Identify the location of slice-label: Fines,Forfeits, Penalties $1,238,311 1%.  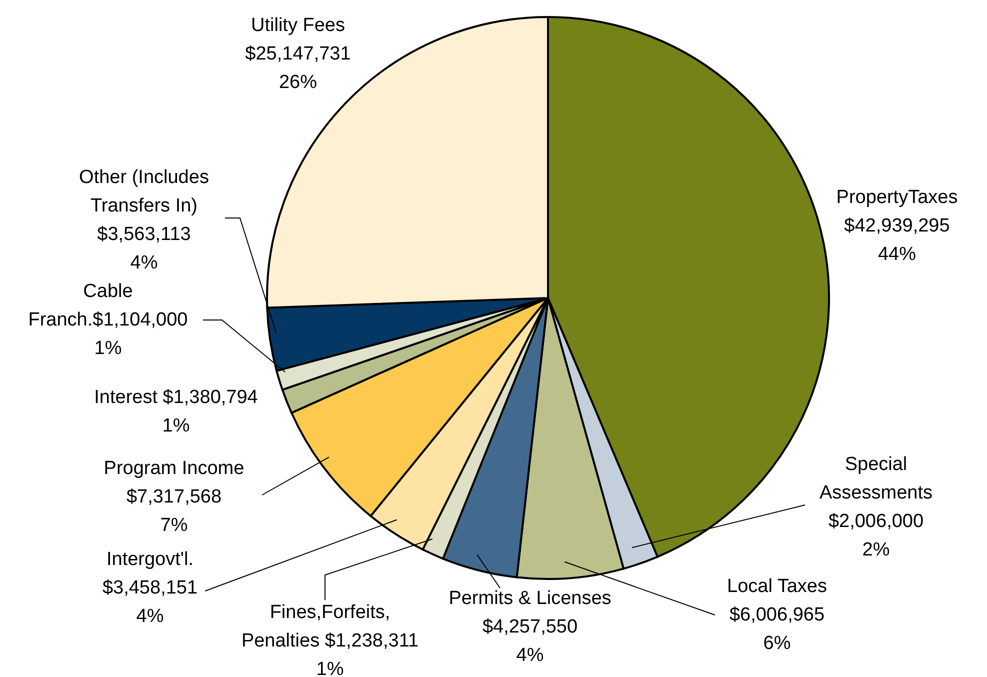
(330, 639).